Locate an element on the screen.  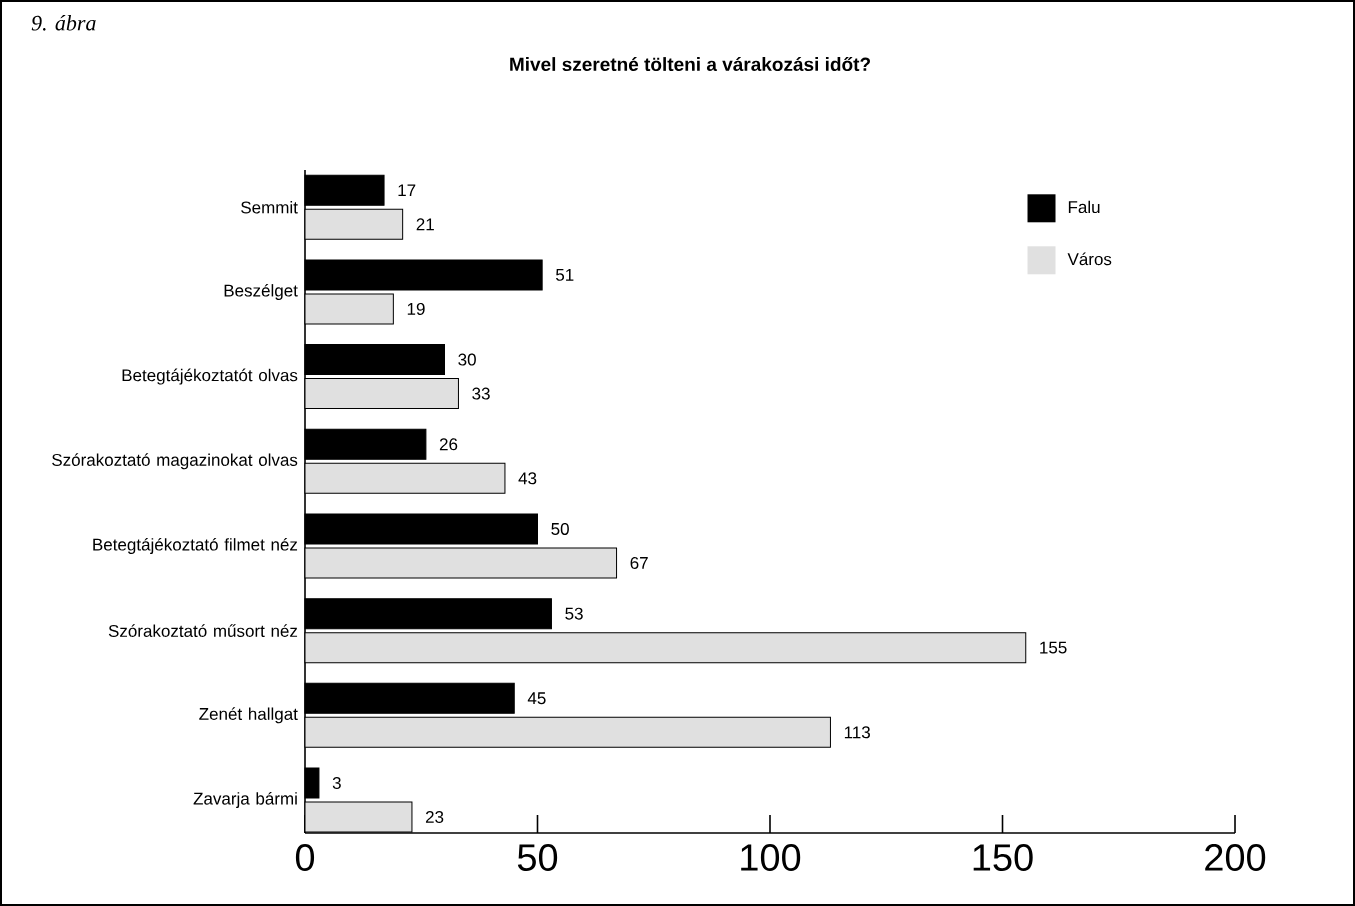
data-label: 43 is located at coordinates (527, 478).